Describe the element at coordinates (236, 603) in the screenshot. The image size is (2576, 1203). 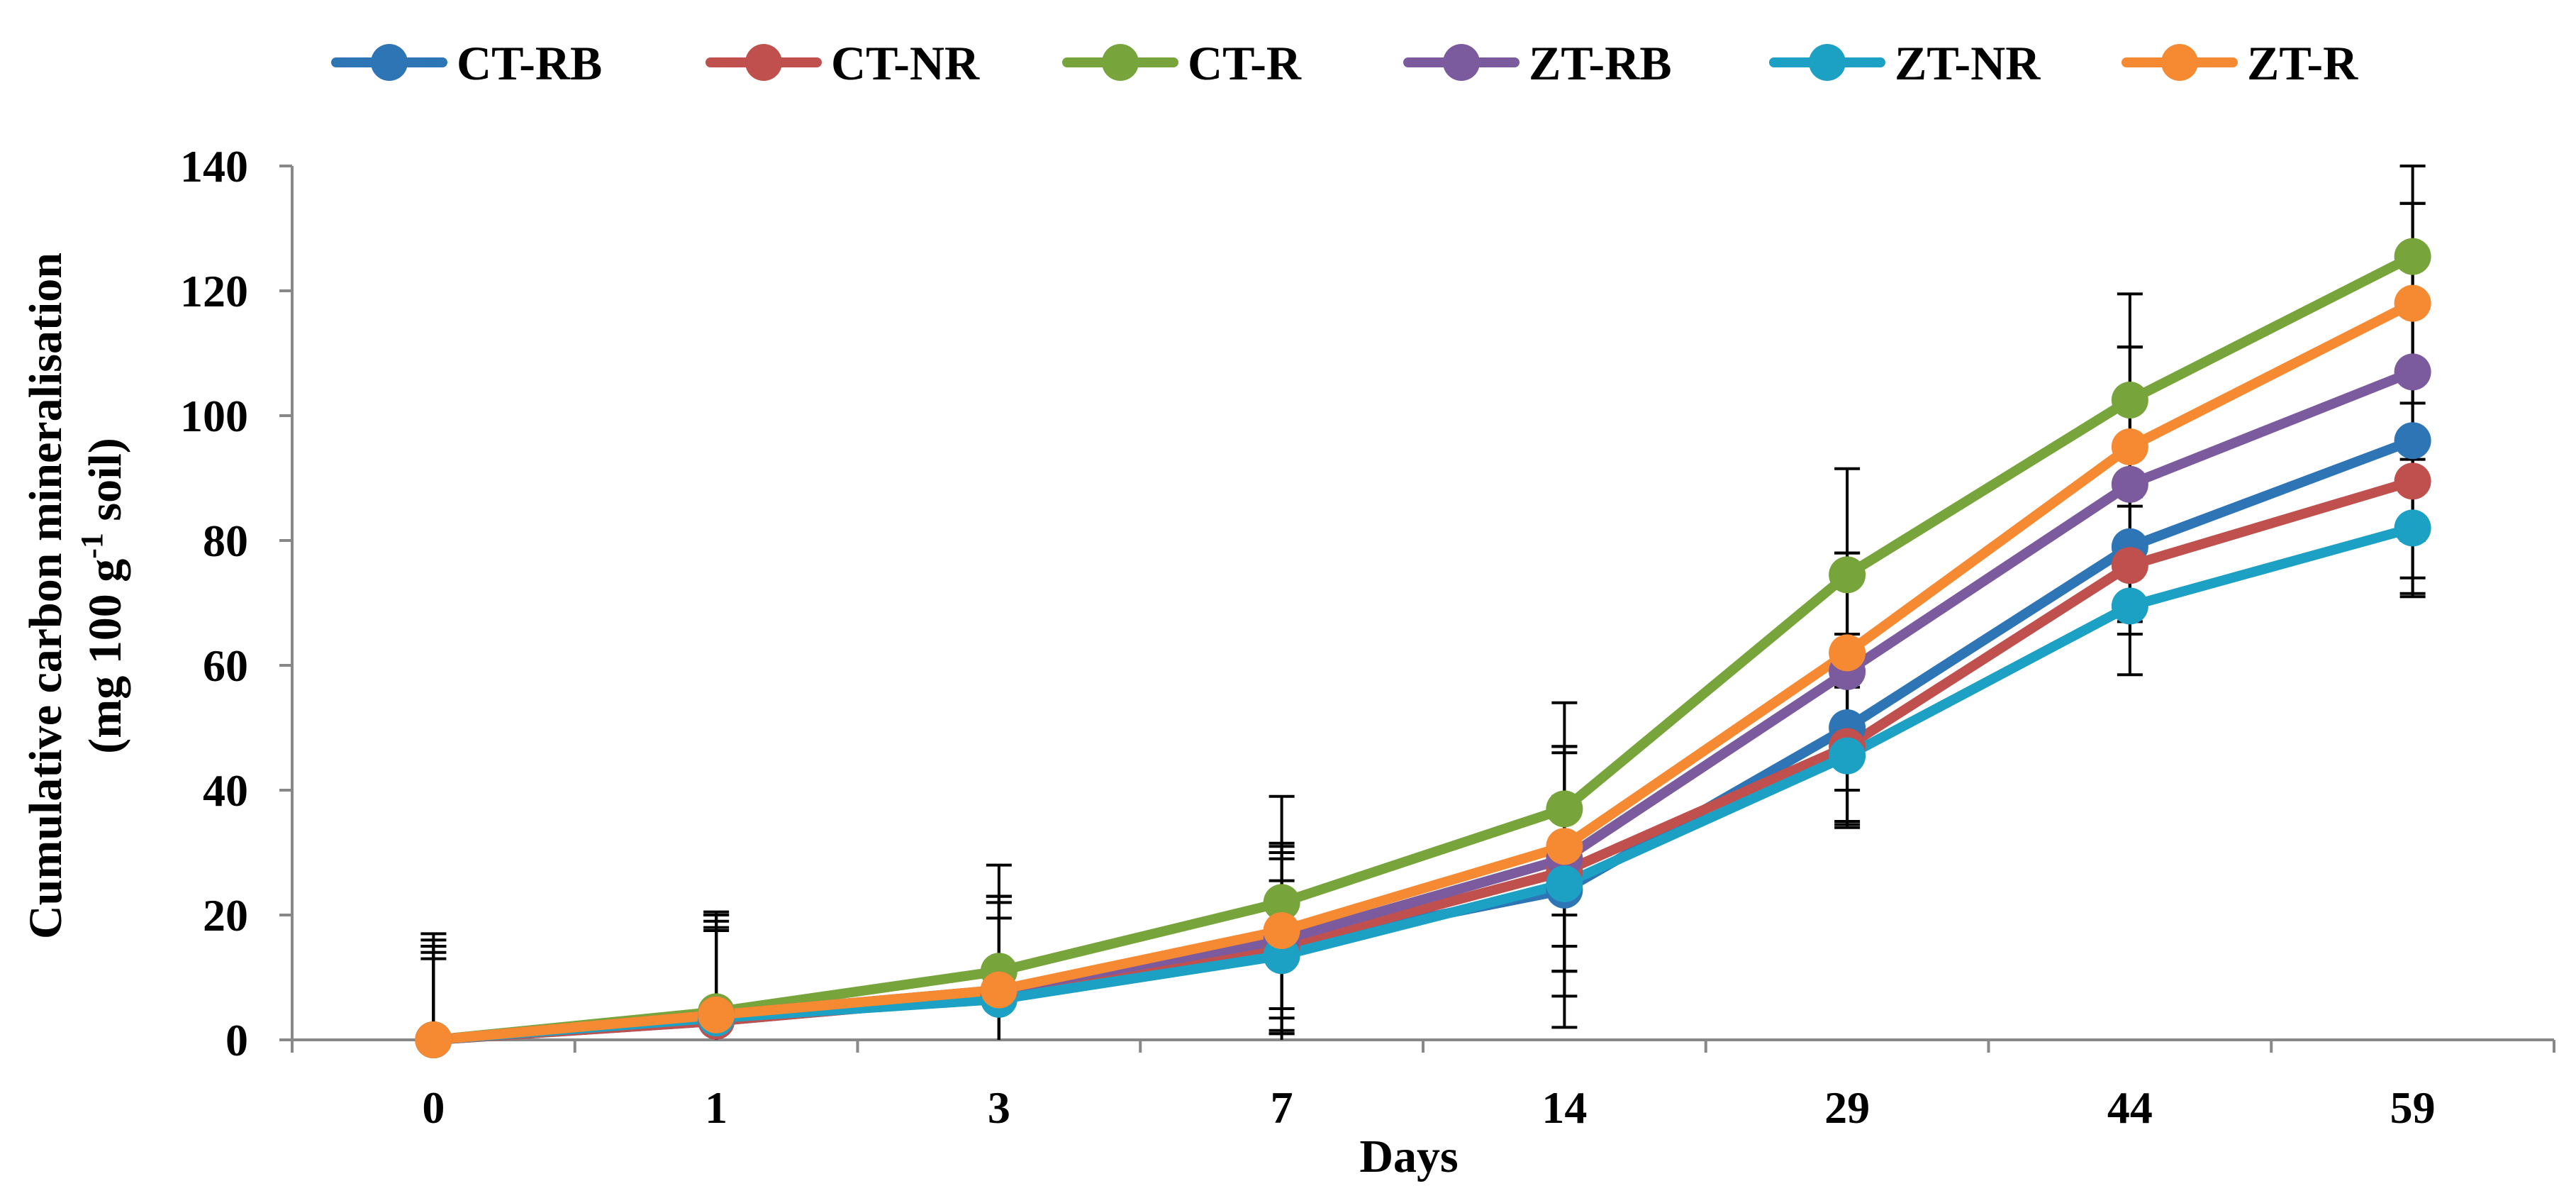
I see `y-axis-ticks: 0 20 40 60 80 100 120 140` at that location.